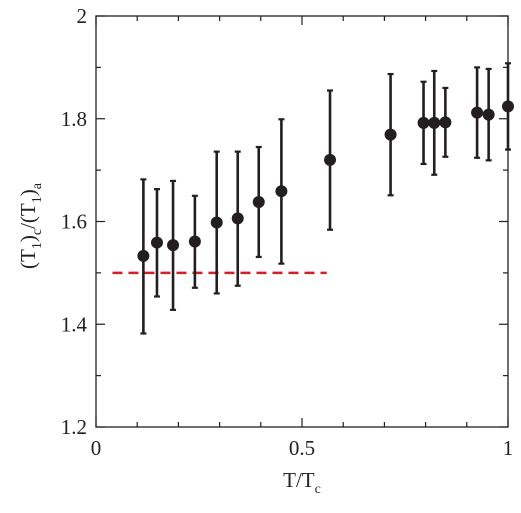 The image size is (521, 513). What do you see at coordinates (37, 245) in the screenshot?
I see `y-axis-label-sub-1: 1` at bounding box center [37, 245].